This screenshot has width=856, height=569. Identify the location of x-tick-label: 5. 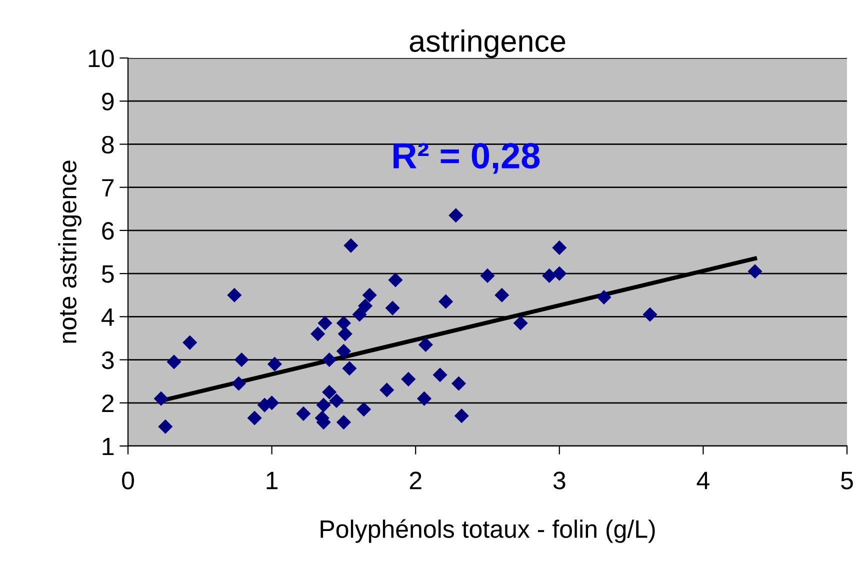
(847, 481).